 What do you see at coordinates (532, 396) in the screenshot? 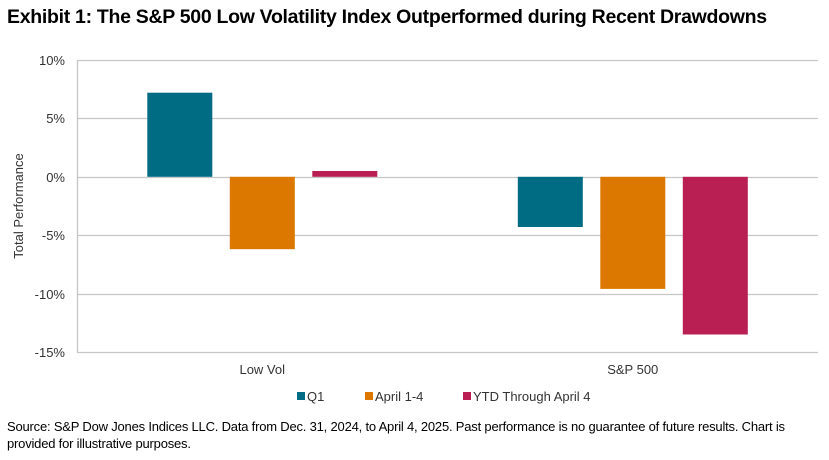
I see `legend-label: YTD Through April 4` at bounding box center [532, 396].